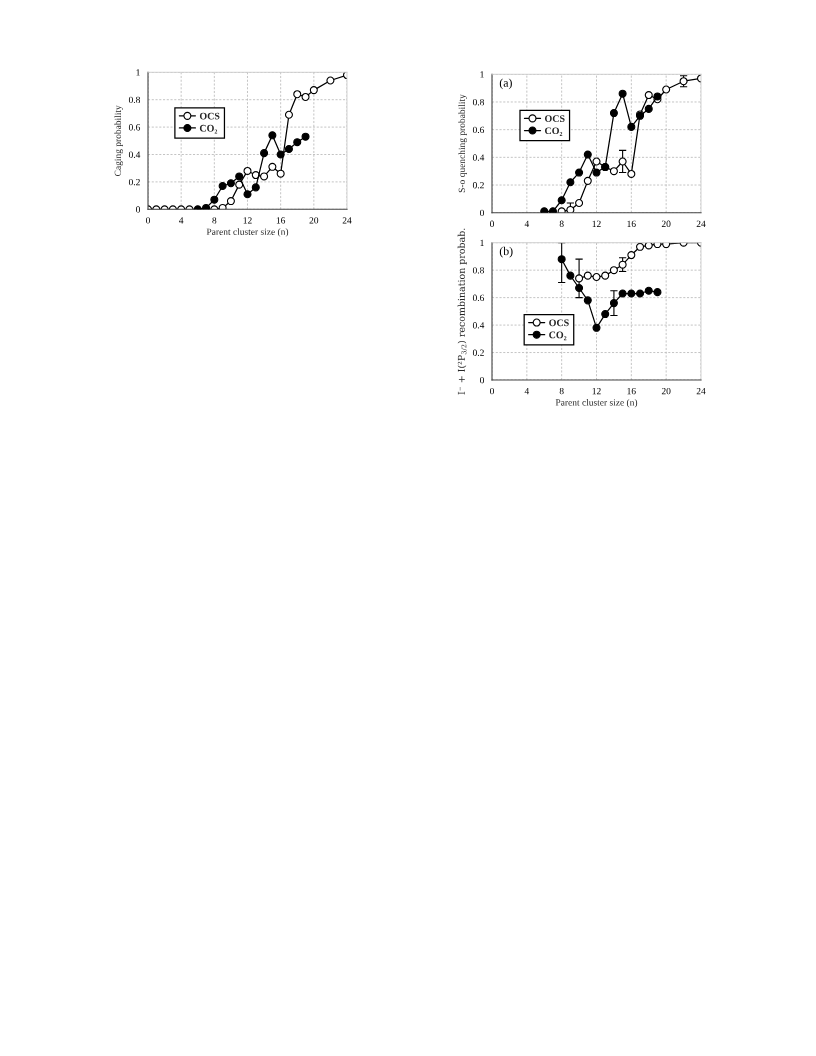 Image resolution: width=816 pixels, height=1056 pixels. I want to click on y-axis-title: S-o quenching probability, so click(462, 143).